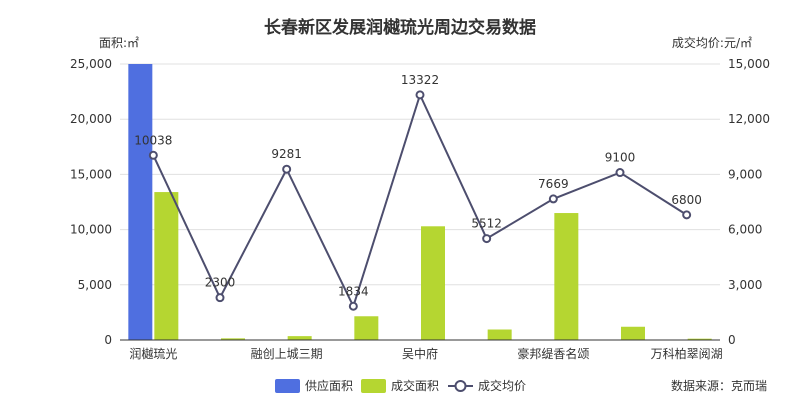 The image size is (800, 400). What do you see at coordinates (400, 27) in the screenshot?
I see `chart-title: 长春新区发展润樾琉光周边交易数据` at bounding box center [400, 27].